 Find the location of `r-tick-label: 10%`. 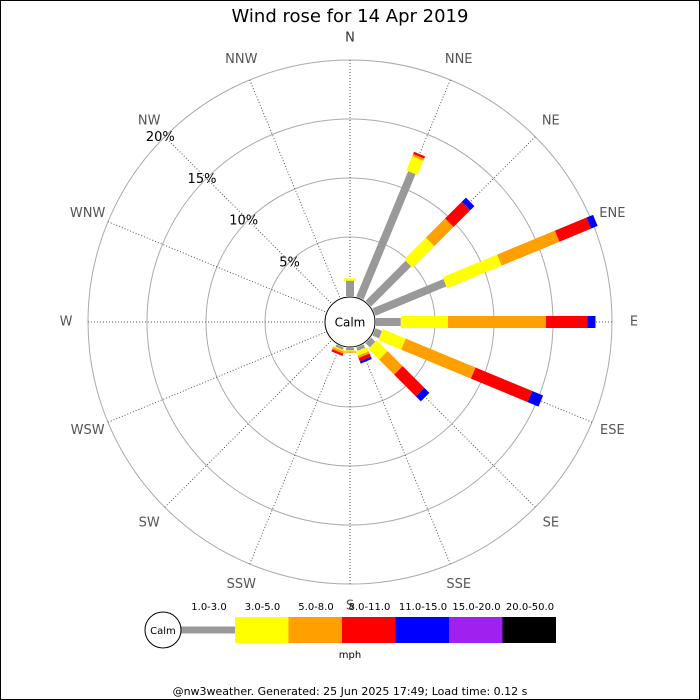

r-tick-label: 10% is located at coordinates (243, 221).